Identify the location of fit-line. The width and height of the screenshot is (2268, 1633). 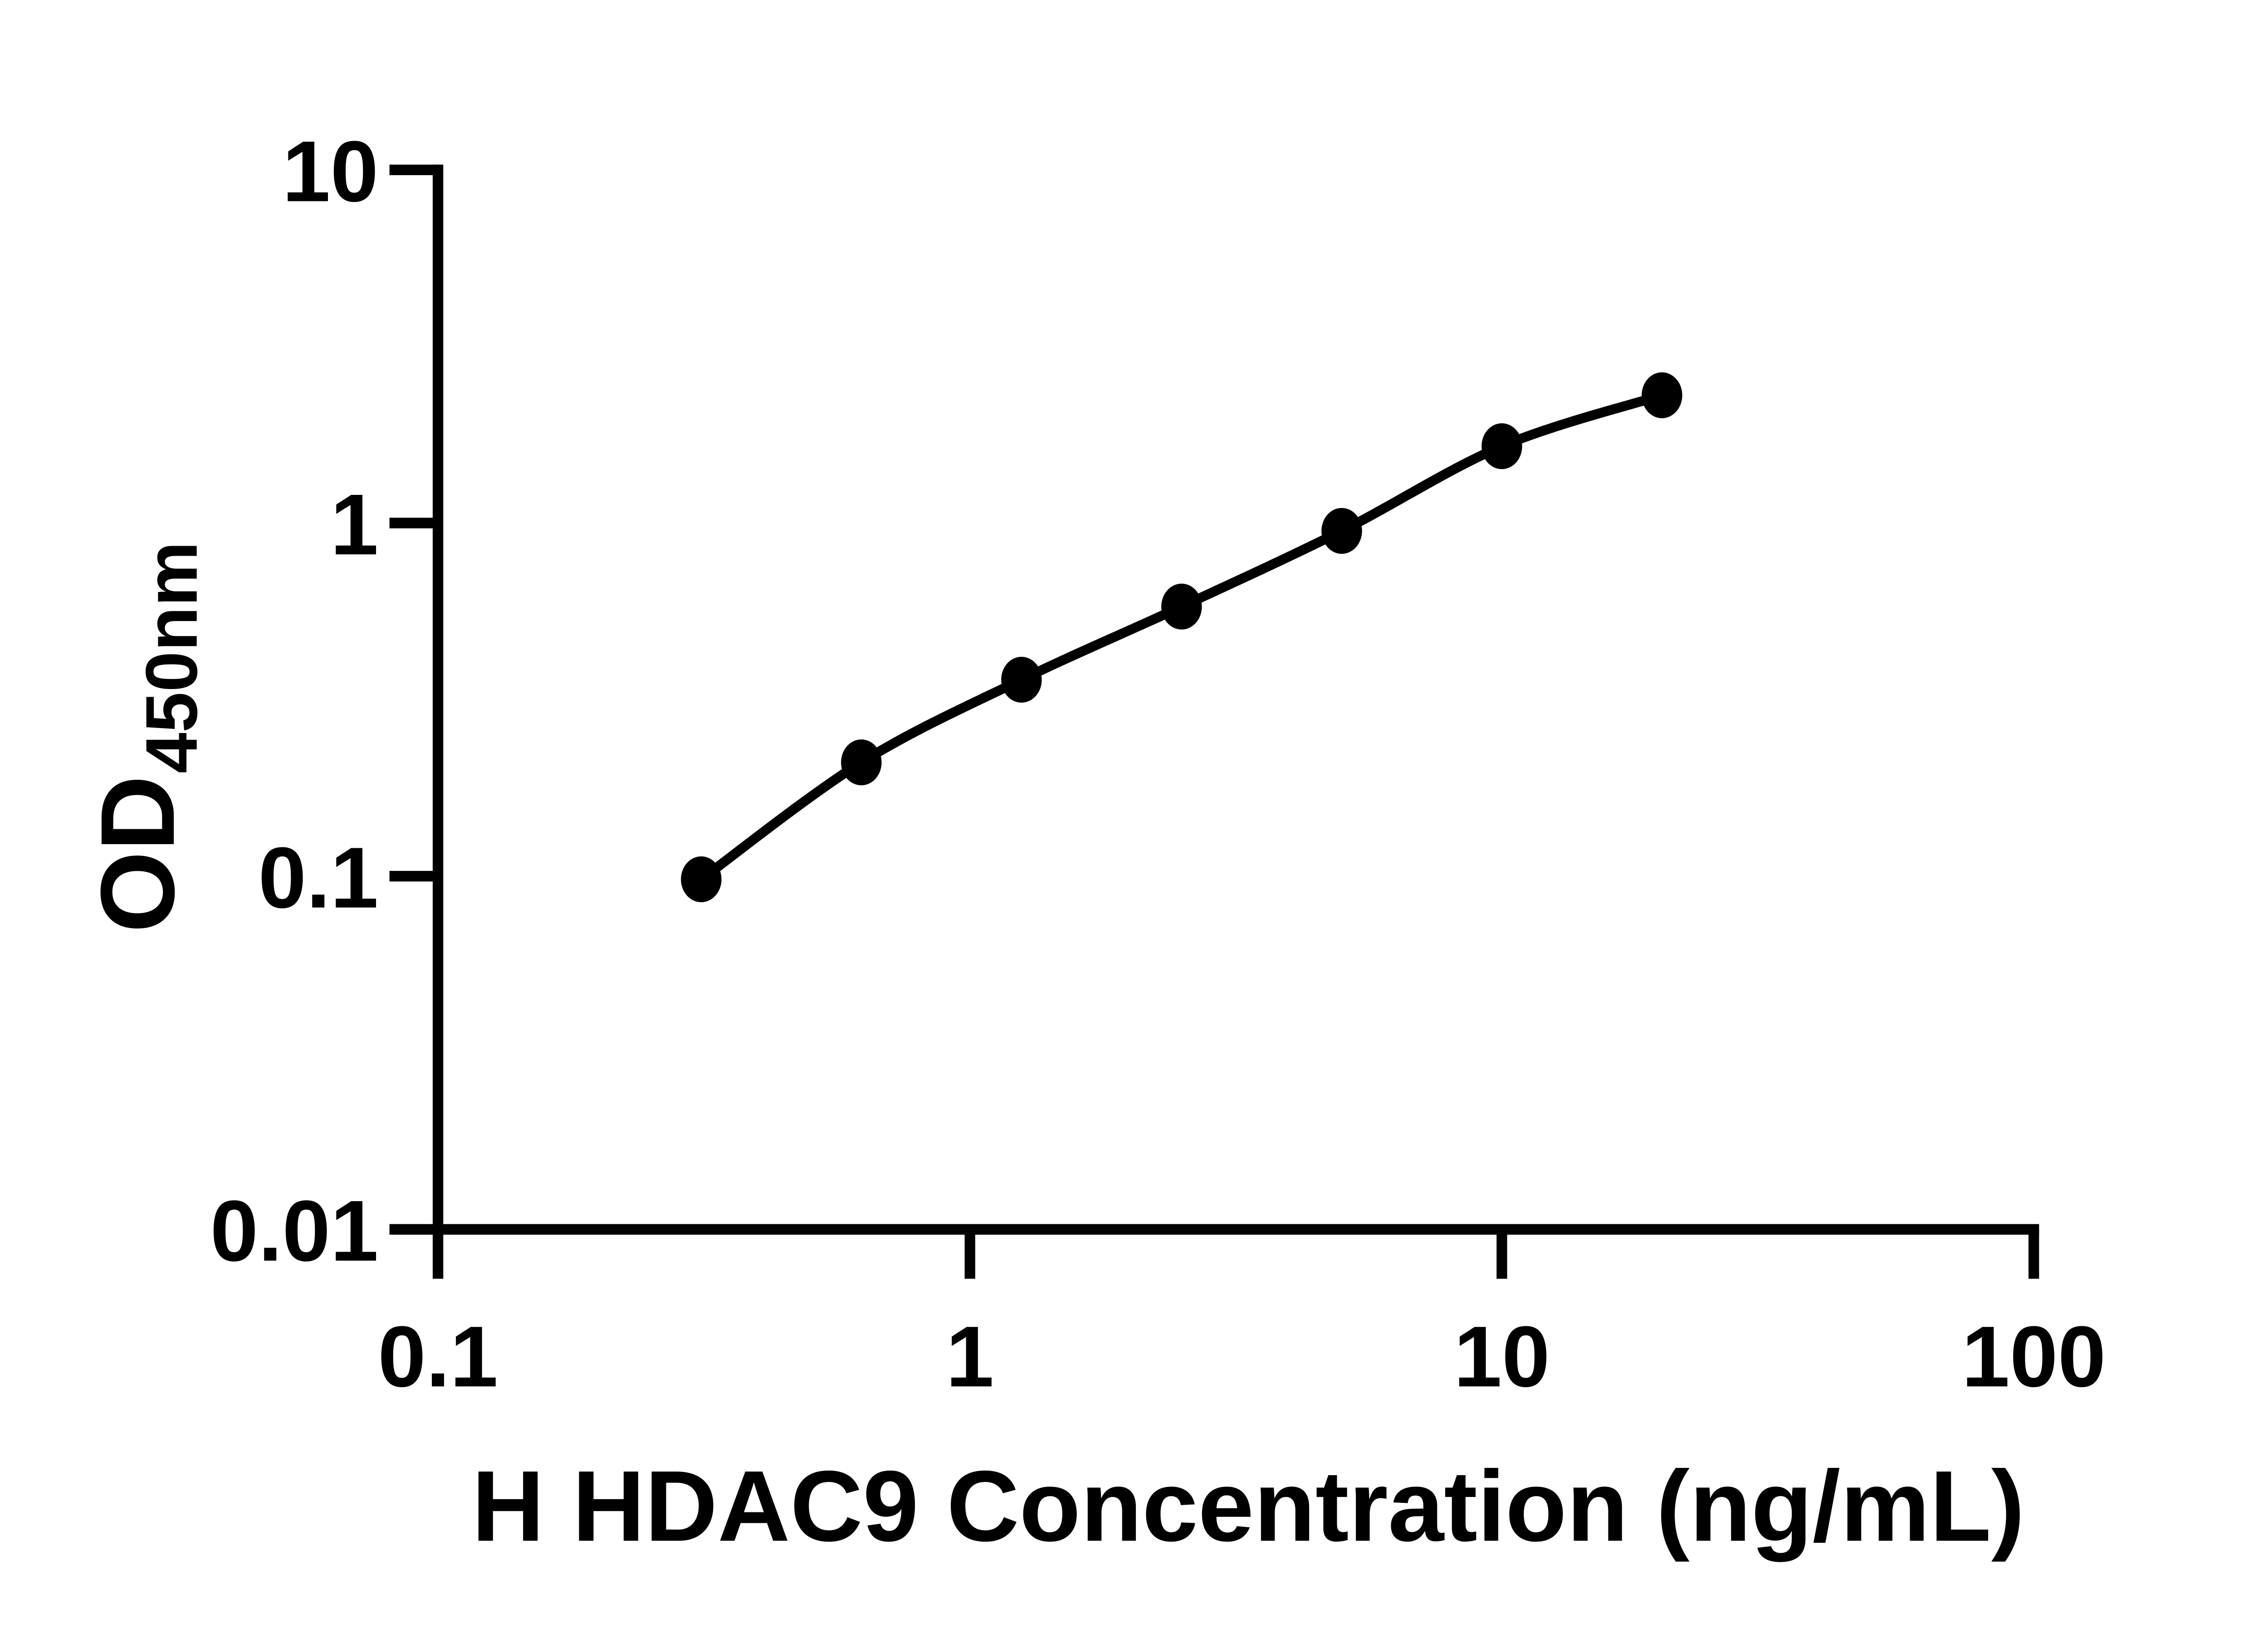
(1181, 637).